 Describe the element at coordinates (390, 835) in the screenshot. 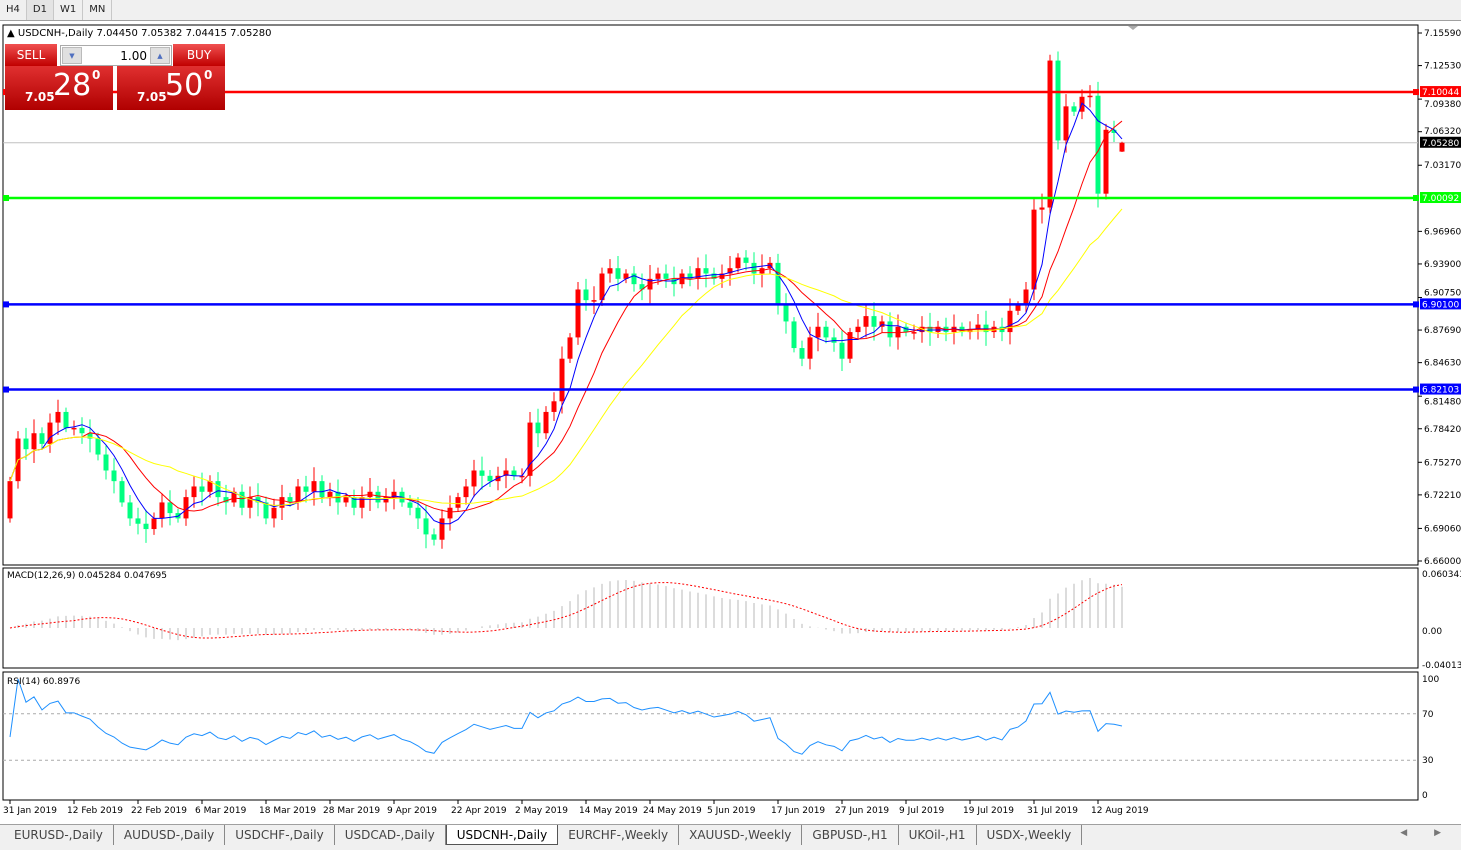

I see `chart-tab: USDCAD-,Daily` at that location.